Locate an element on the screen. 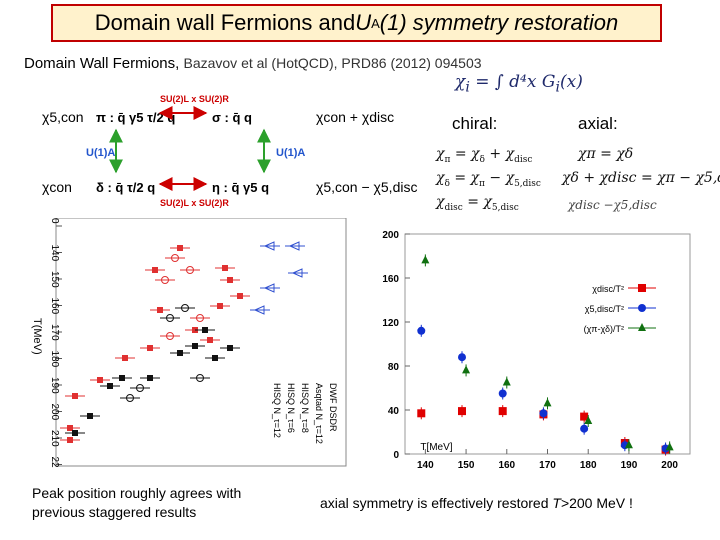 The width and height of the screenshot is (720, 540). chiral-eq-2: χδ = χπ − χ5,disc is located at coordinates (488, 179).